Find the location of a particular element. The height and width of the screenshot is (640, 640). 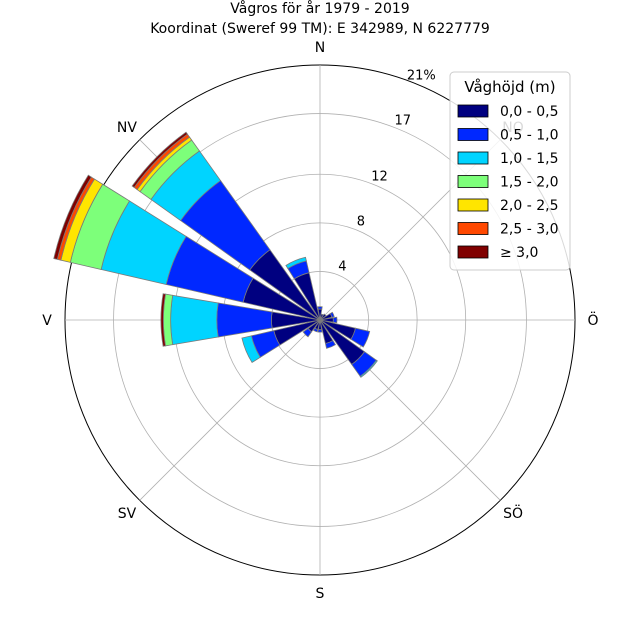

radial-tick-label: 4 is located at coordinates (342, 266).